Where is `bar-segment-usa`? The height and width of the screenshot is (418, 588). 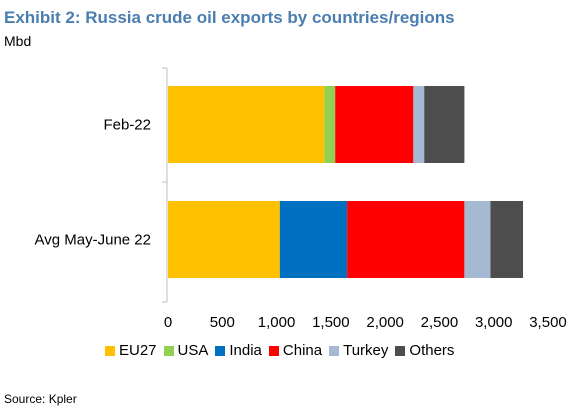 bar-segment-usa is located at coordinates (330, 124).